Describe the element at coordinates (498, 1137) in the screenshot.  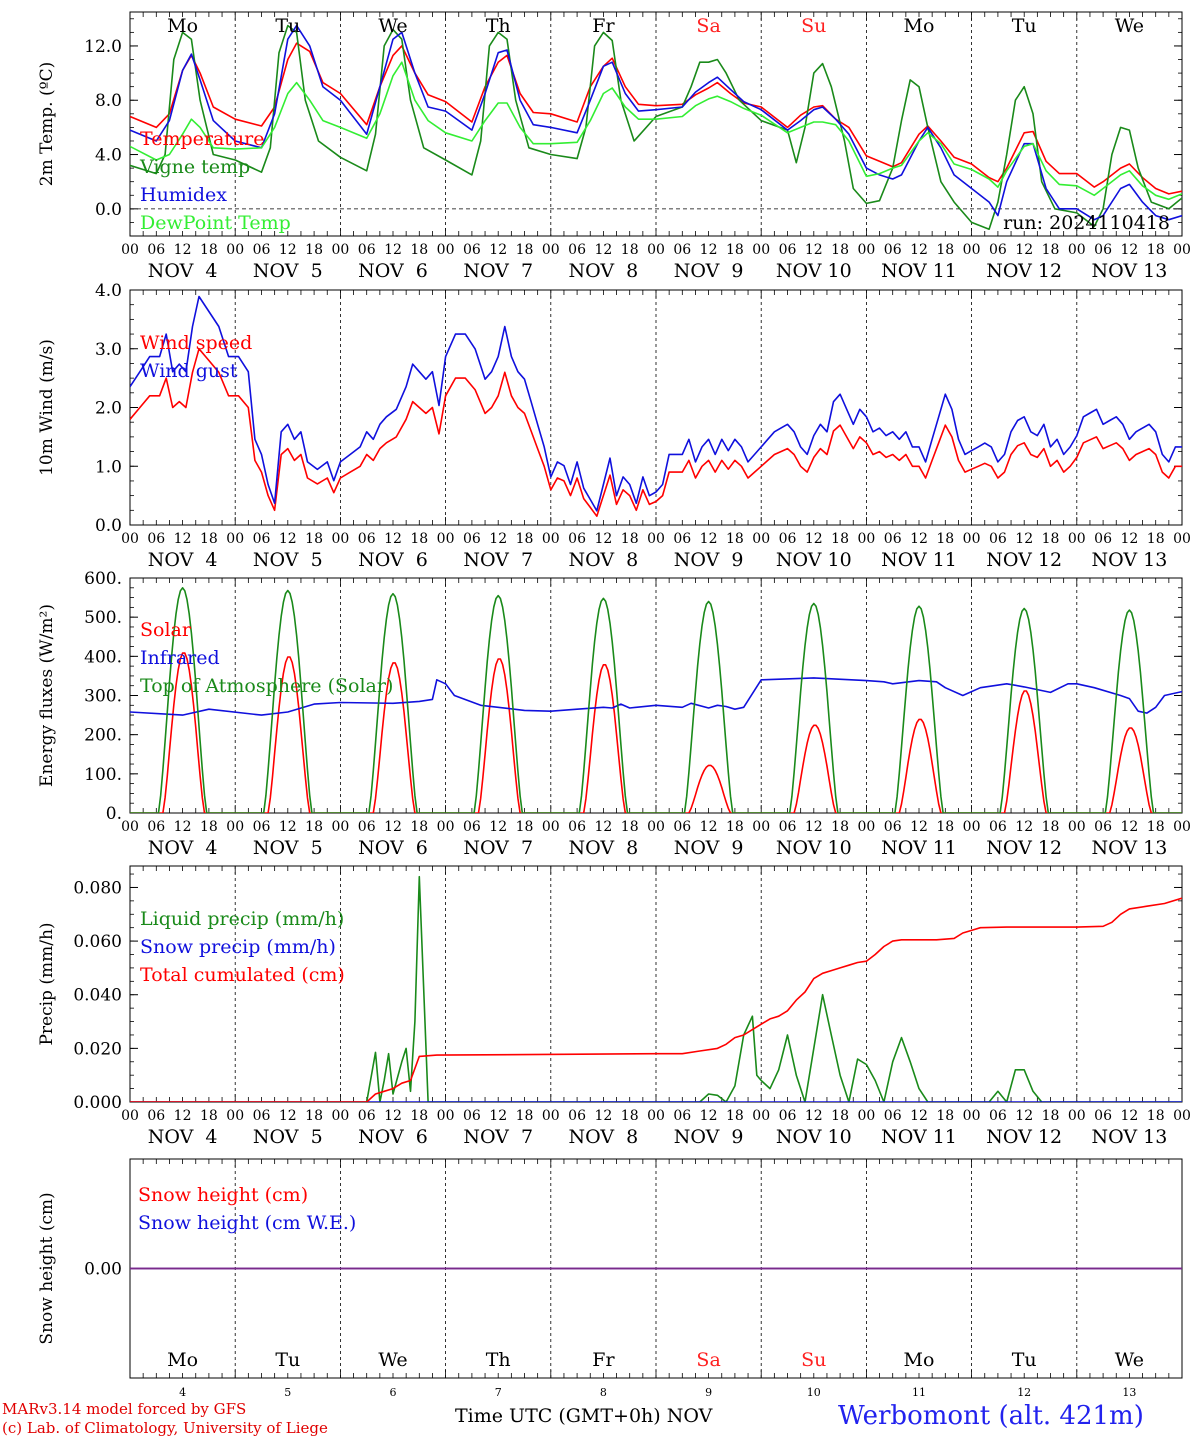
I see `date-label: NOV 7` at that location.